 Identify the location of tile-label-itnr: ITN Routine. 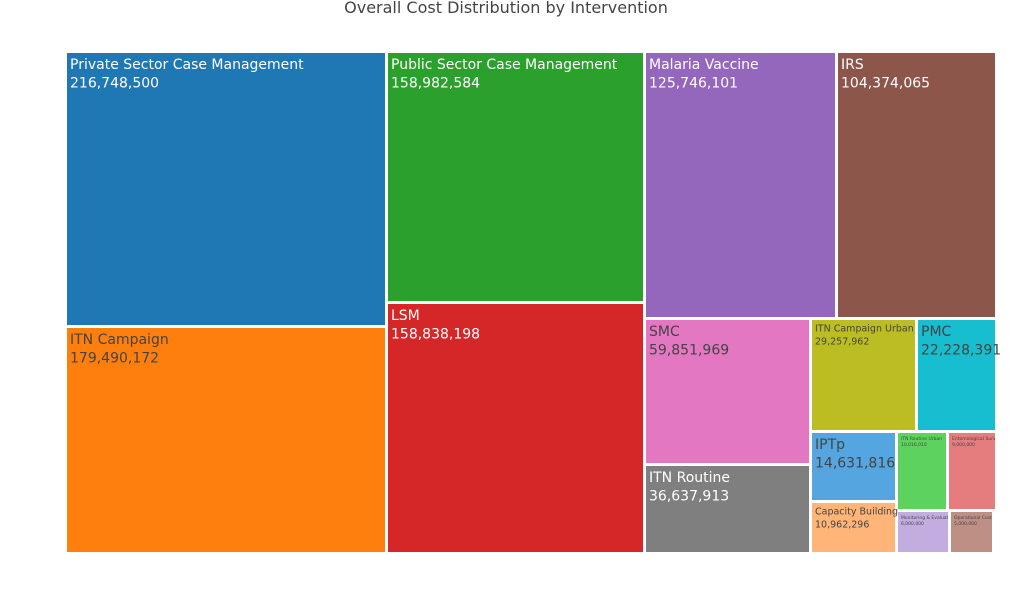
(689, 478).